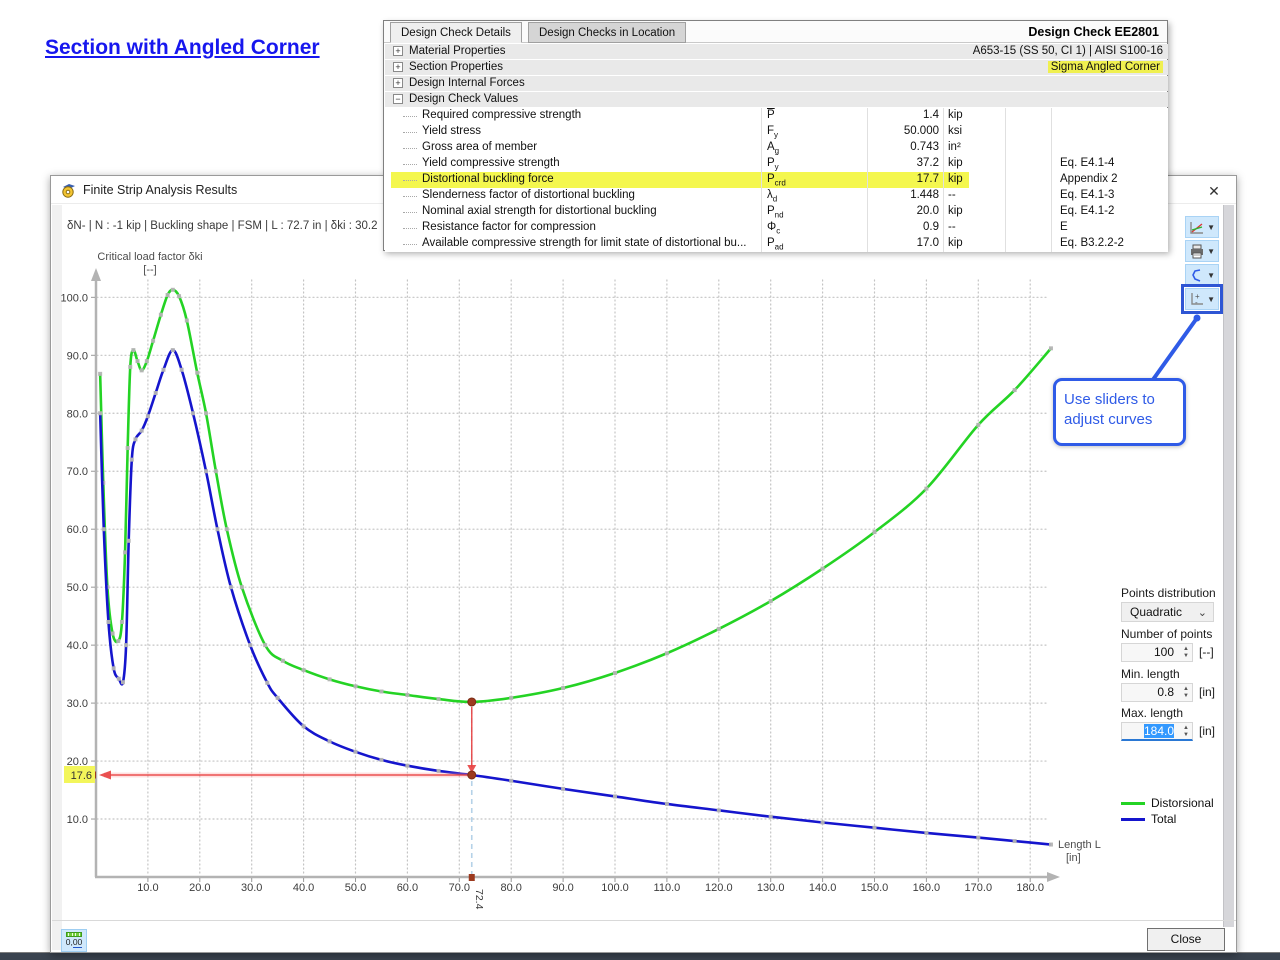 This screenshot has height=960, width=1280. What do you see at coordinates (1157, 731) in the screenshot?
I see `max-length-stepper: 184.0 ▲ ▼` at bounding box center [1157, 731].